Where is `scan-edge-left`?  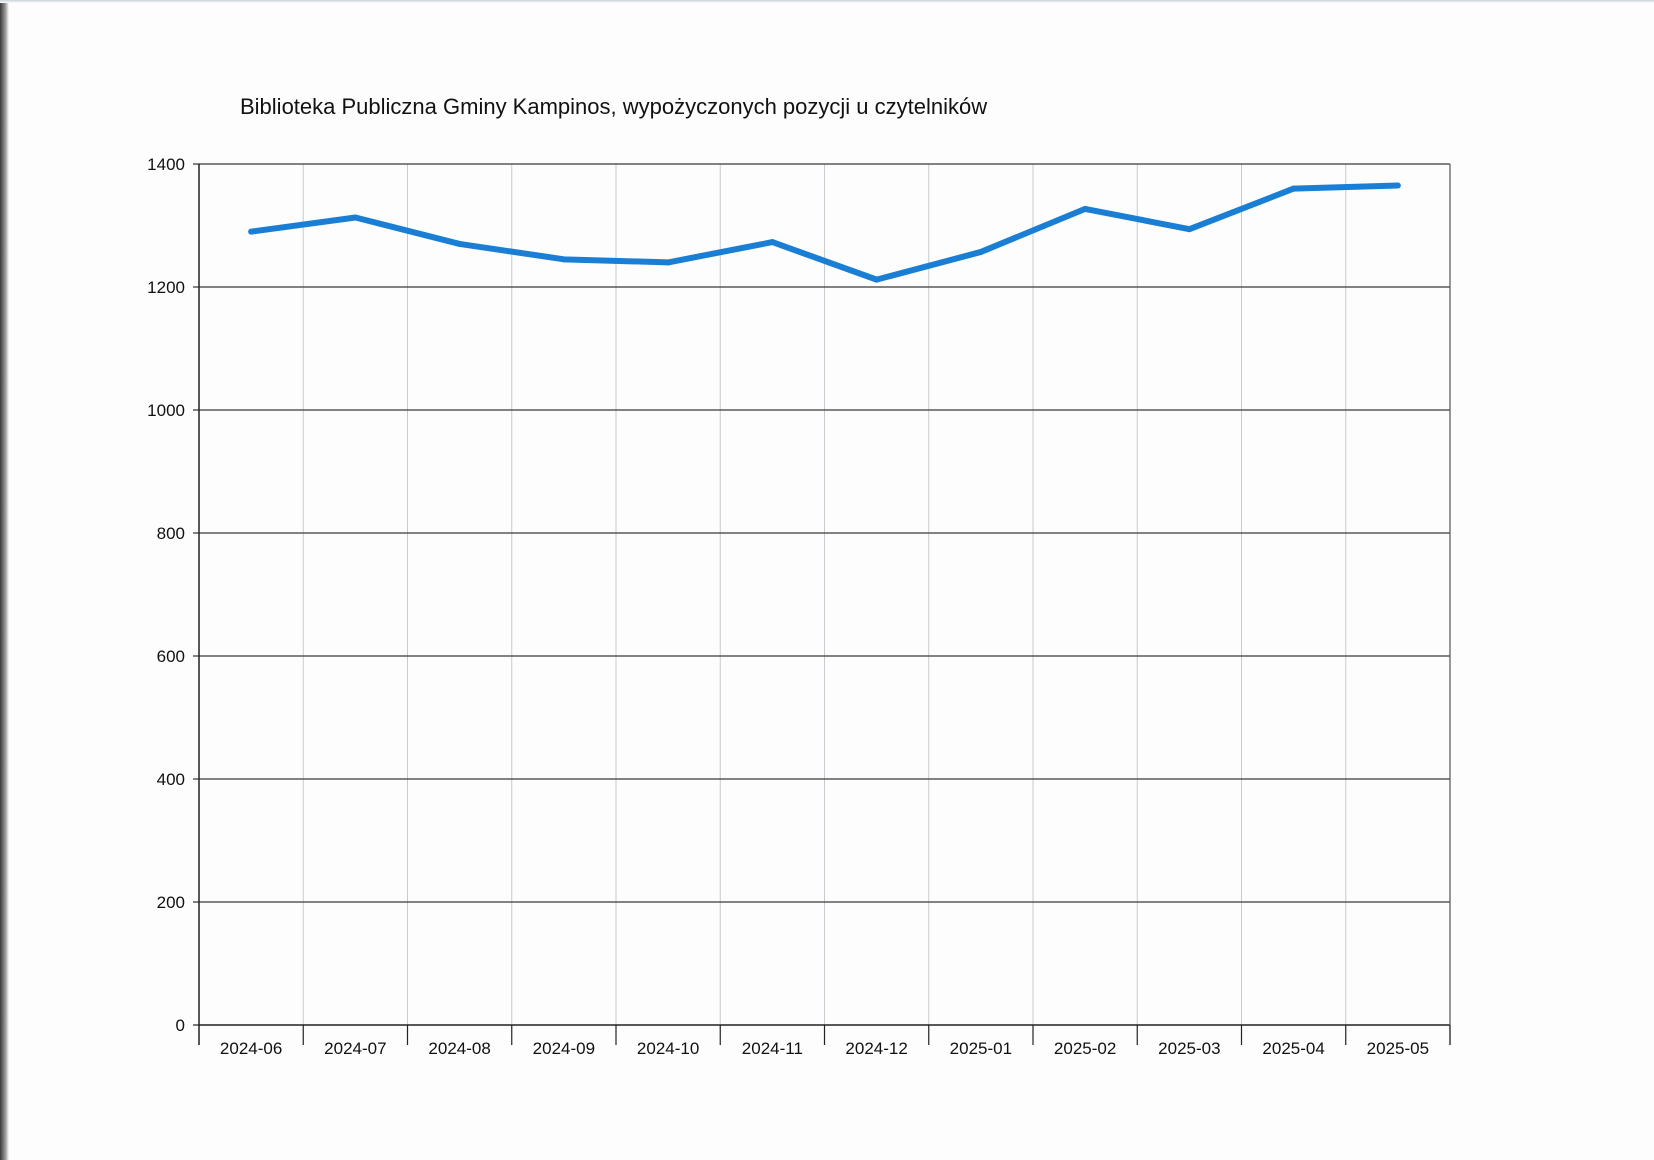 scan-edge-left is located at coordinates (4, 580).